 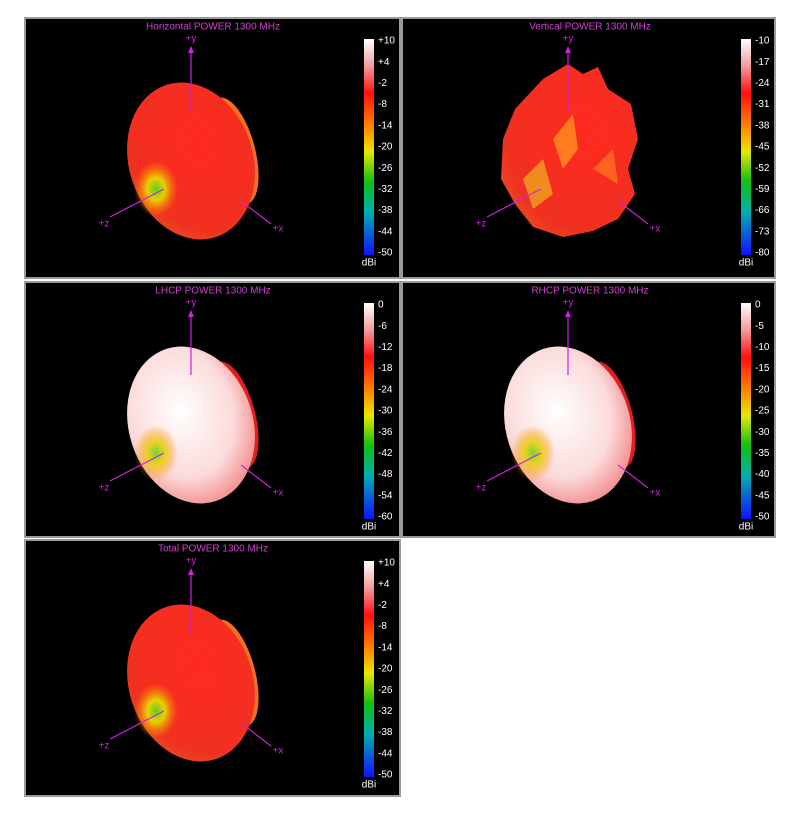 What do you see at coordinates (385, 732) in the screenshot?
I see `colorbar-tick-label: -38` at bounding box center [385, 732].